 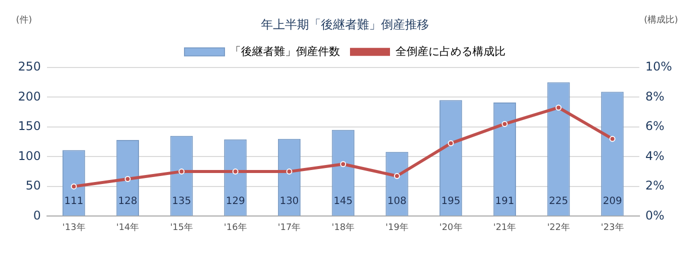 I want to click on data-label: 111, so click(x=74, y=201).